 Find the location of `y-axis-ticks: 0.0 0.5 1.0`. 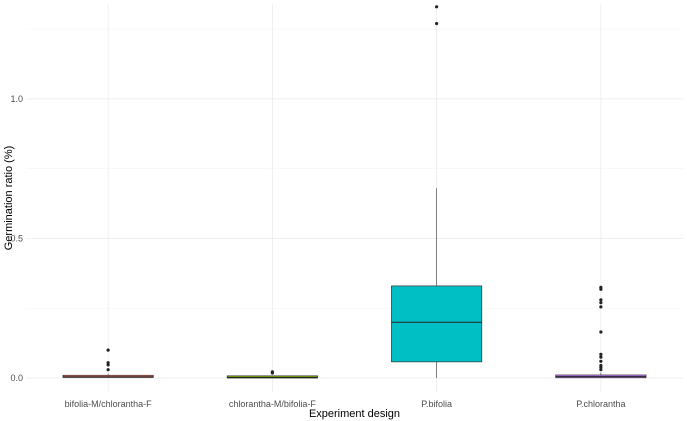

y-axis-ticks: 0.0 0.5 1.0 is located at coordinates (16, 238).